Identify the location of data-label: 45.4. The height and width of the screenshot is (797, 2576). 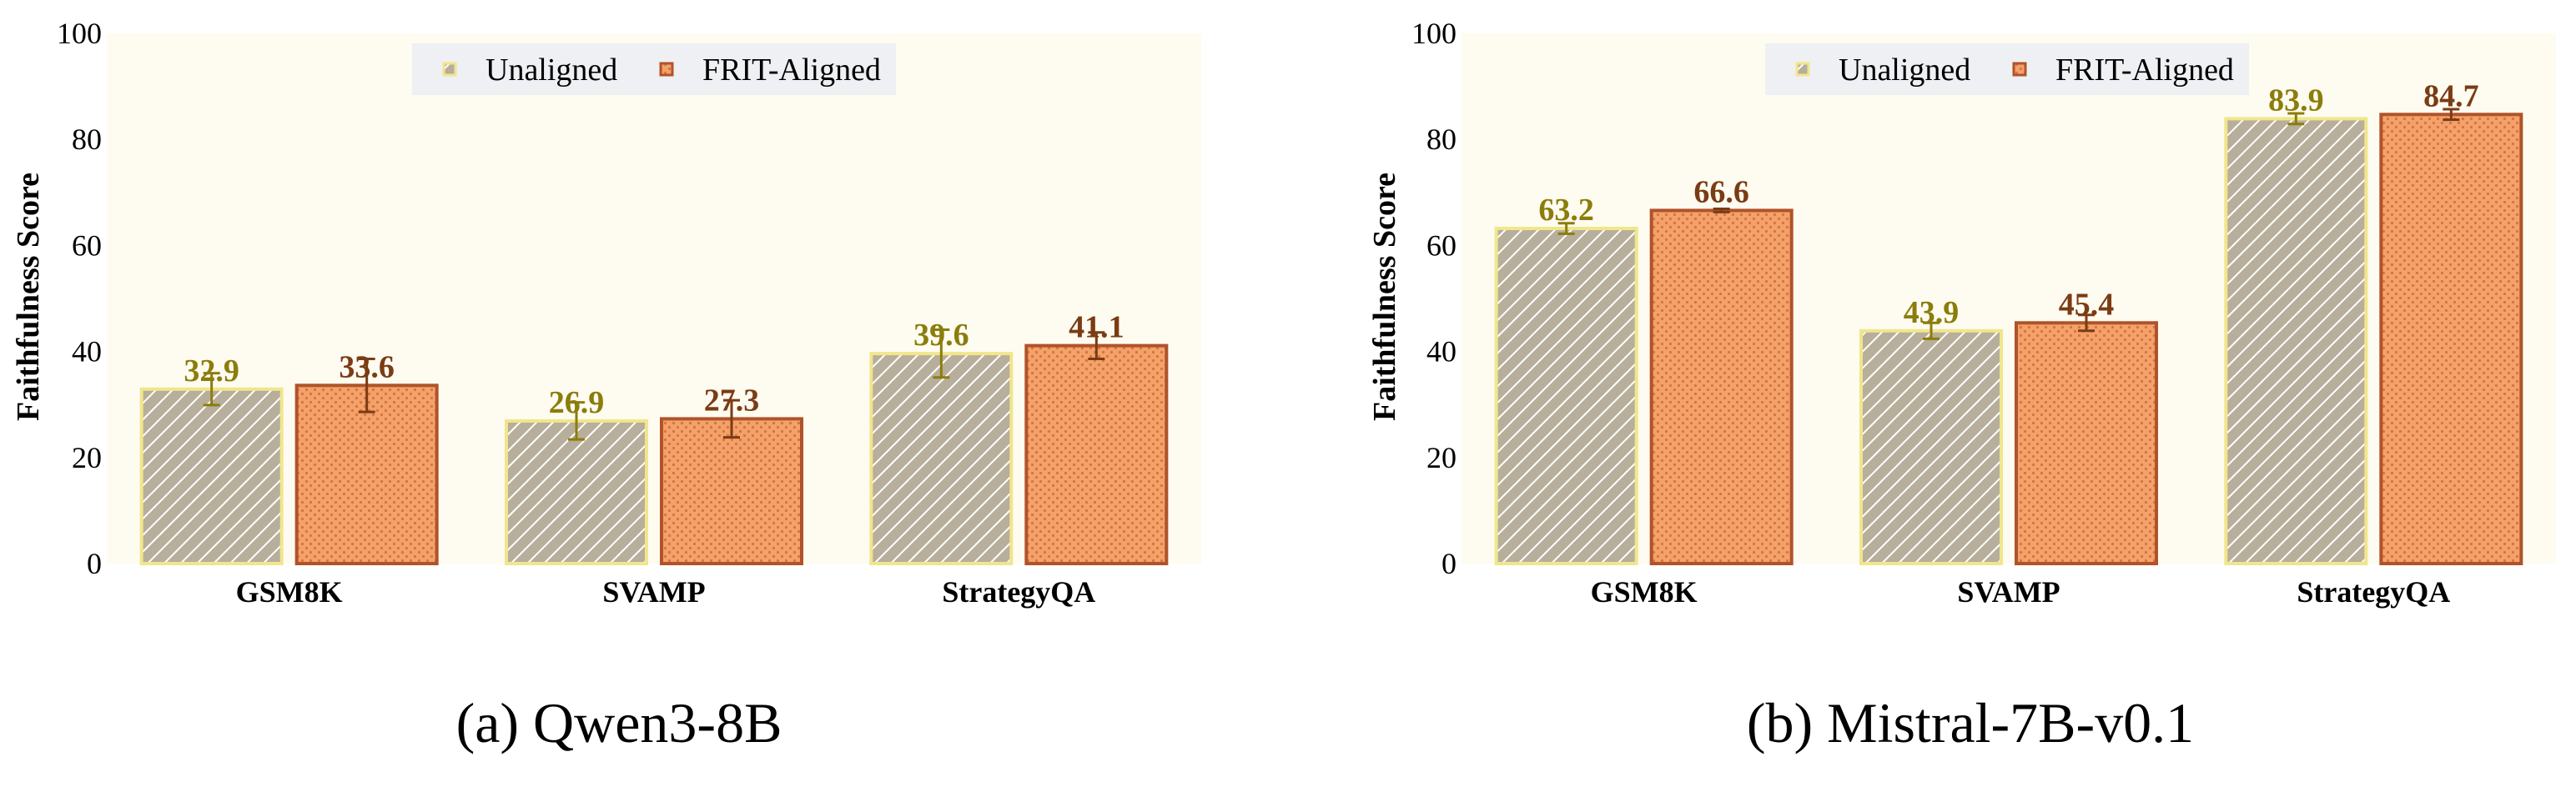
(2087, 305).